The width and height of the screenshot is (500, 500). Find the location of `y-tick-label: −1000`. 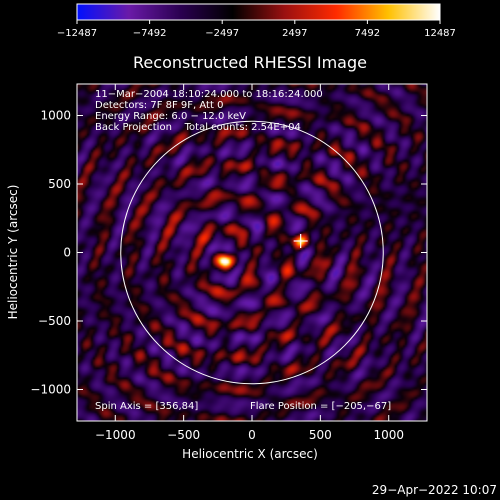

y-tick-label: −1000 is located at coordinates (50, 389).